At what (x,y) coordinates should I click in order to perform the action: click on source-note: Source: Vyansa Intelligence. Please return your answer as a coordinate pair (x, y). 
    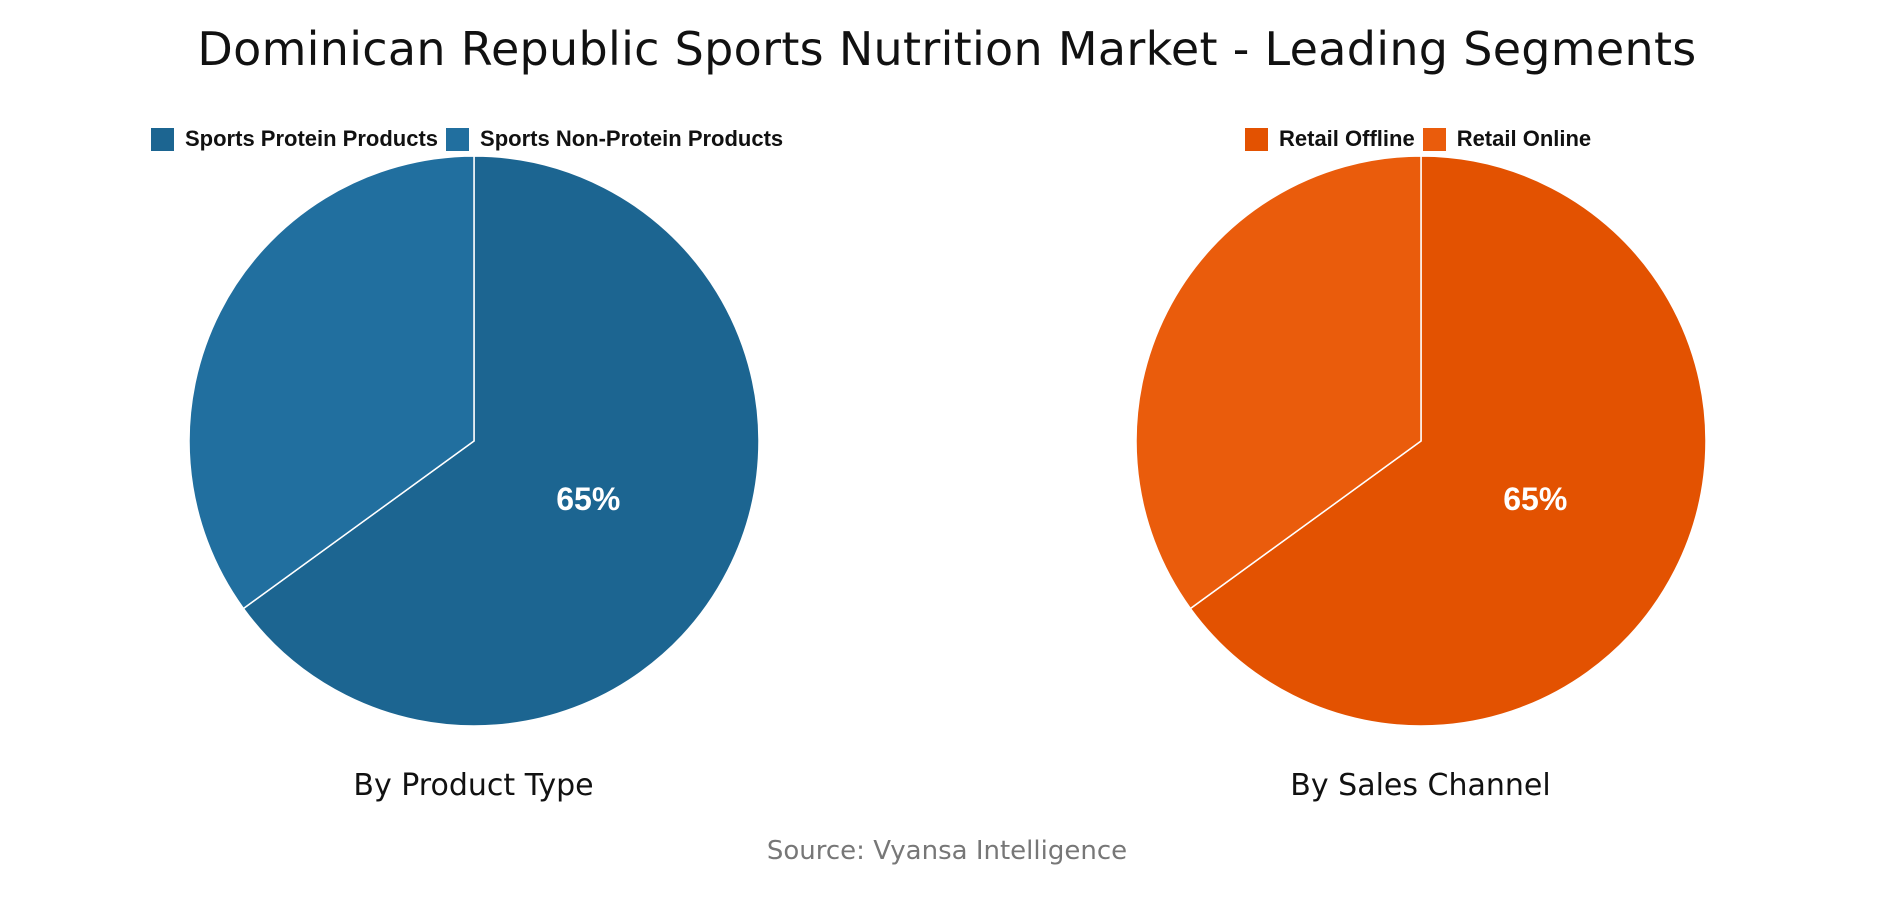
    Looking at the image, I should click on (947, 851).